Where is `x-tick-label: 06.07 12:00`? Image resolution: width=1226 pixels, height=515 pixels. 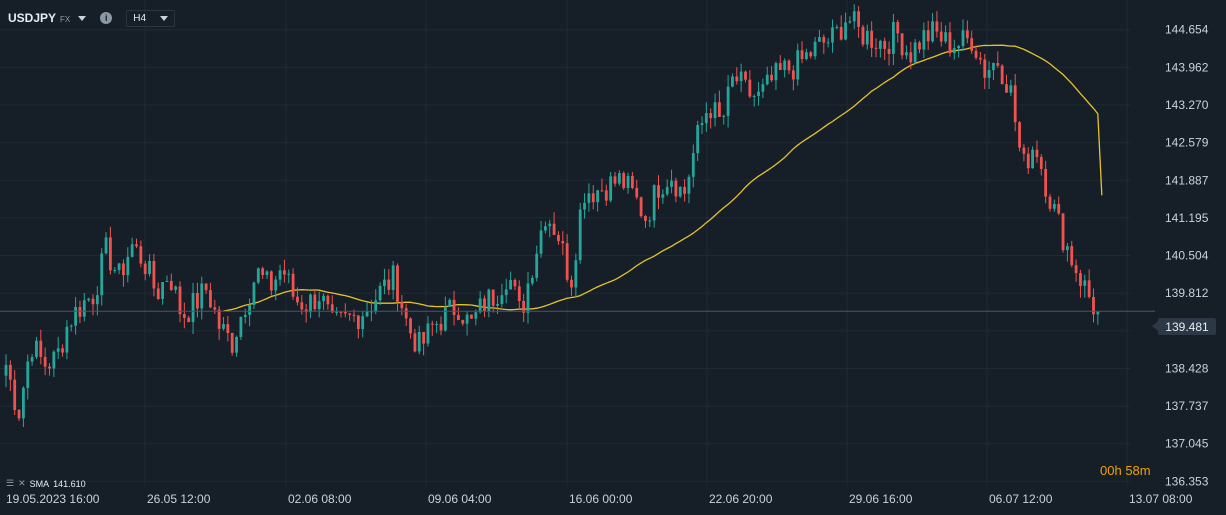 x-tick-label: 06.07 12:00 is located at coordinates (1021, 499).